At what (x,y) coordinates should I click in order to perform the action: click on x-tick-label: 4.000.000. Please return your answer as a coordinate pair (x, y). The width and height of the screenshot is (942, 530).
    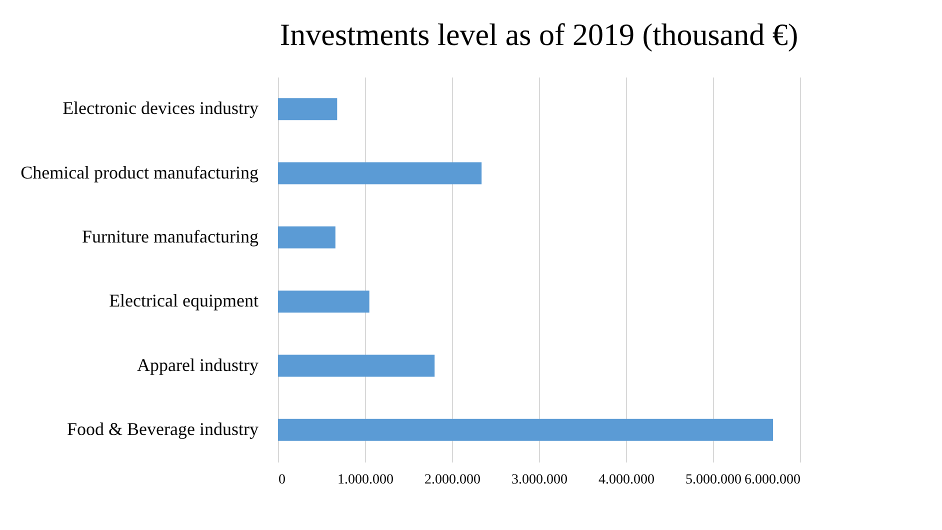
    Looking at the image, I should click on (626, 480).